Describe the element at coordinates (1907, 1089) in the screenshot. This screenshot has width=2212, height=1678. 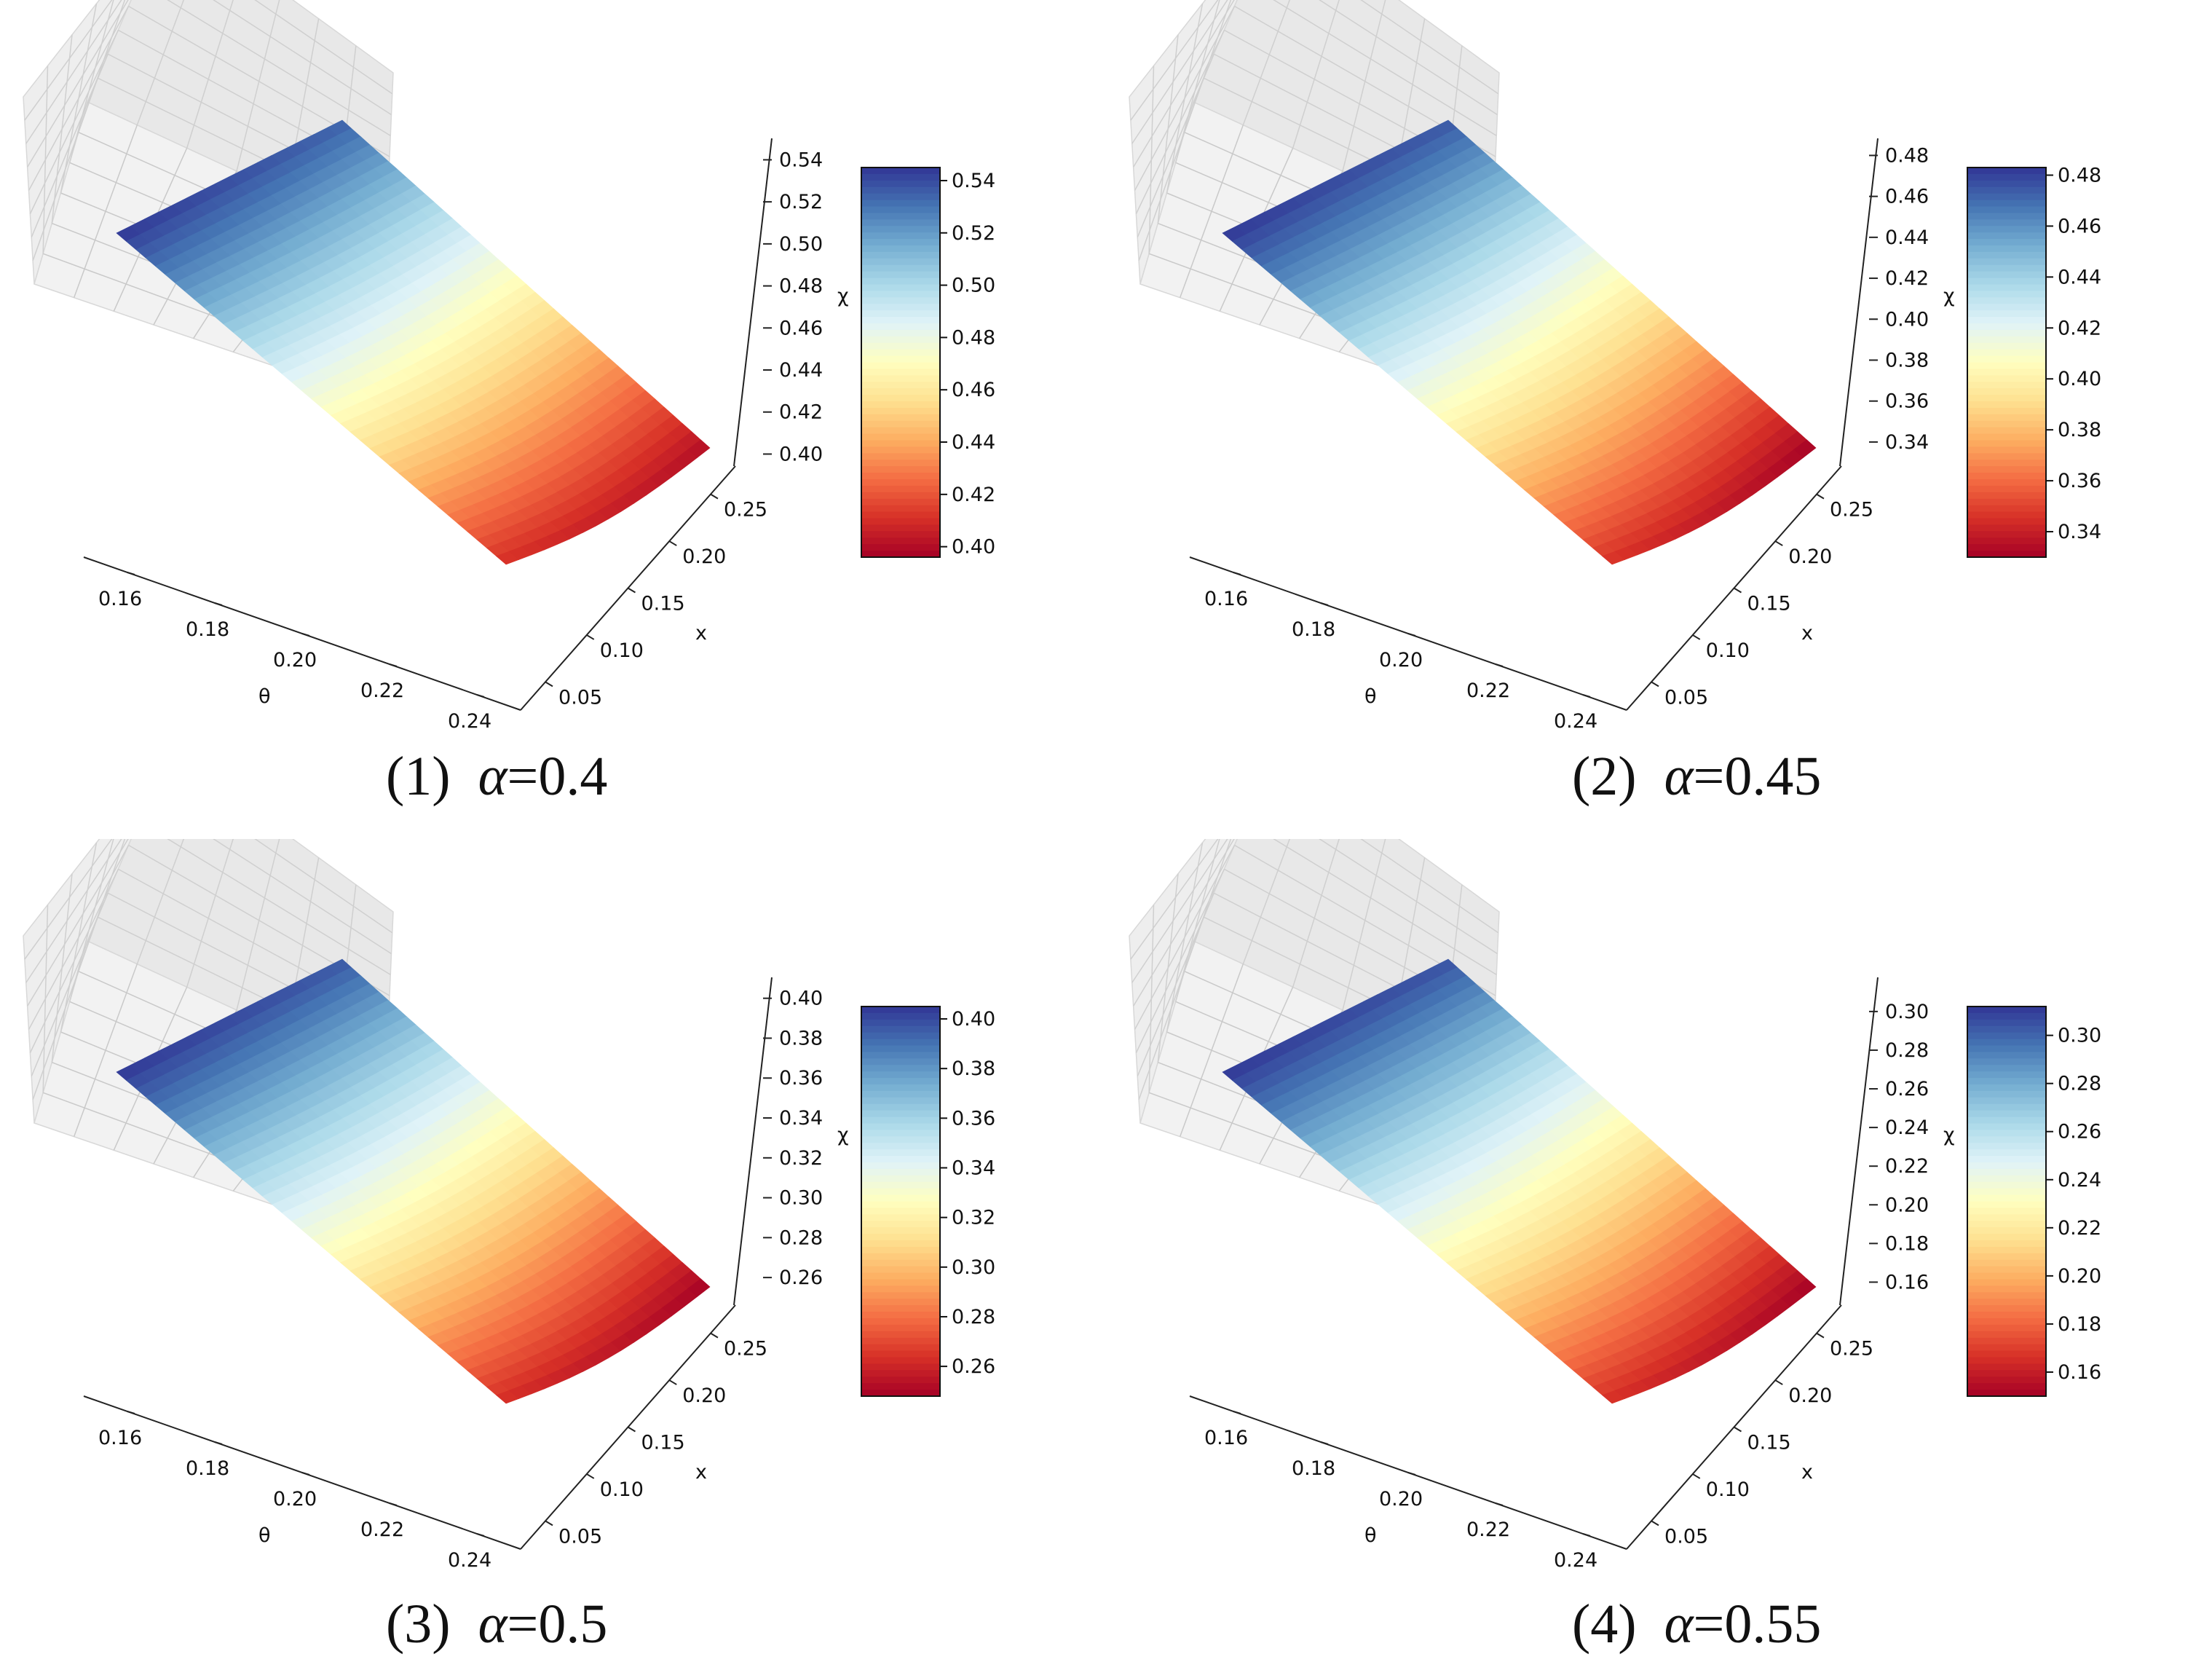
I see `z-tick-label: 0.26` at that location.